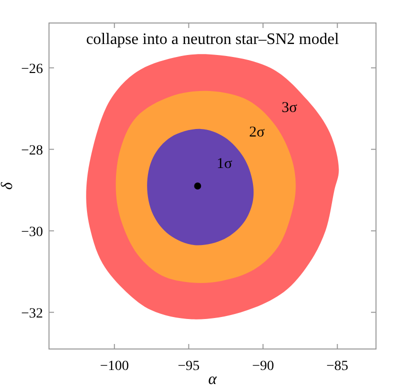 This screenshot has width=399, height=390. Describe the element at coordinates (213, 39) in the screenshot. I see `text: collapse into a neutron star–SN2 model` at that location.